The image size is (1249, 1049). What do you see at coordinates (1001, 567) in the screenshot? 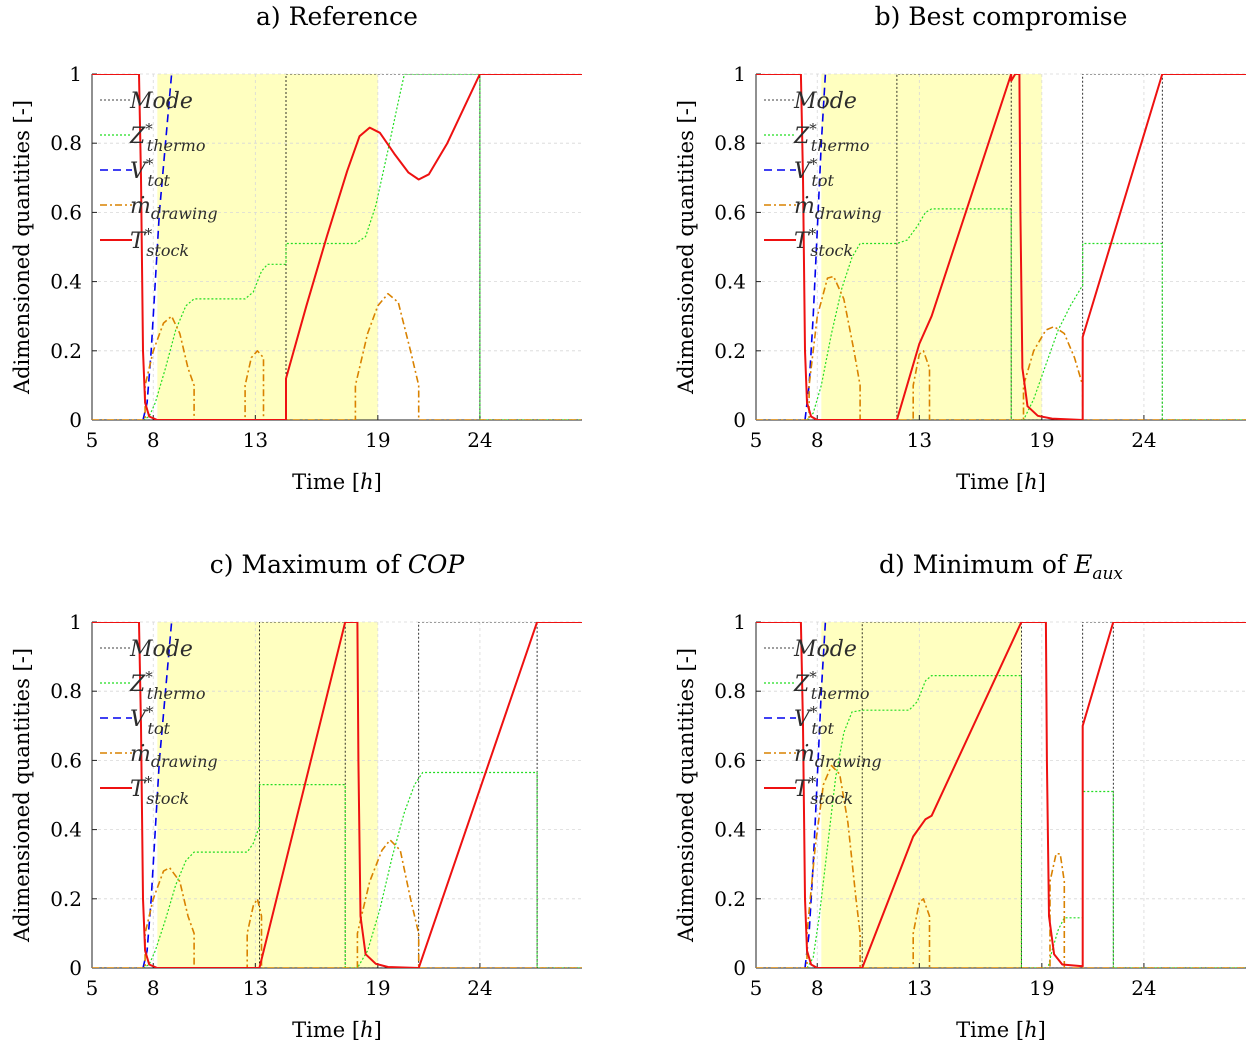
I see `chart-title: d) Minimum of Eaux` at bounding box center [1001, 567].